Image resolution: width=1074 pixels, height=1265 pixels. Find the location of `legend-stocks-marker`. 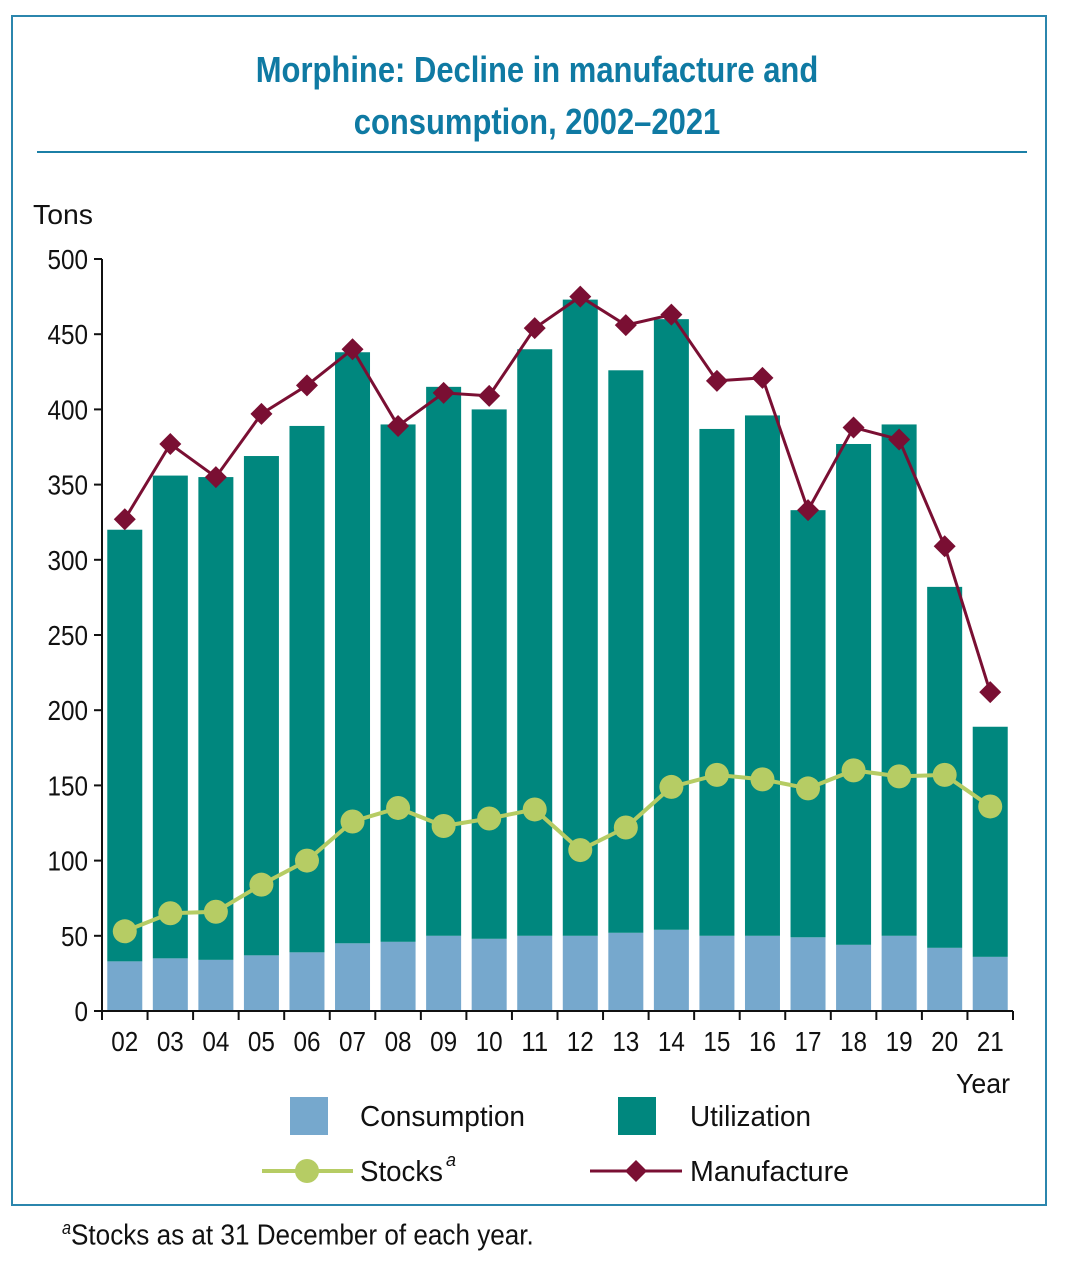

legend-stocks-marker is located at coordinates (307, 1171).